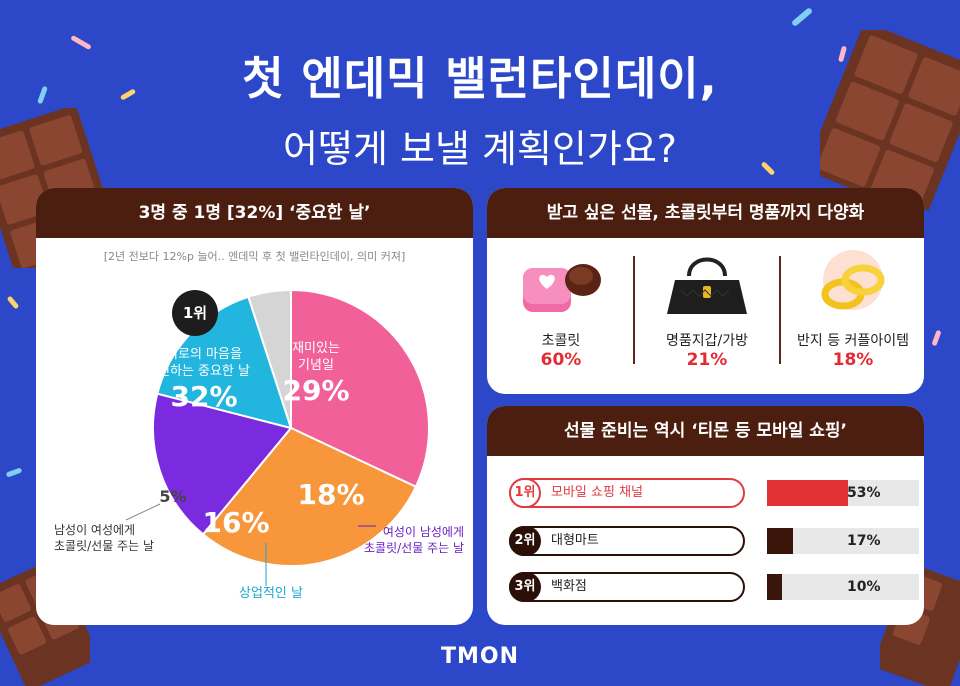  I want to click on gift-item-rings: 반지 등 커플아이템 18%, so click(853, 310).